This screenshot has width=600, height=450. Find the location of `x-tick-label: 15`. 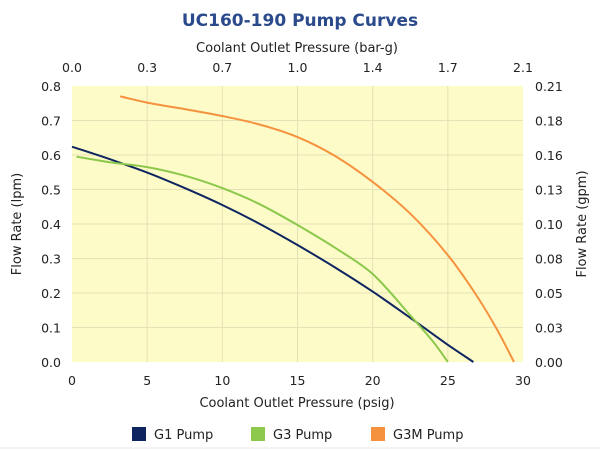

x-tick-label: 15 is located at coordinates (298, 380).